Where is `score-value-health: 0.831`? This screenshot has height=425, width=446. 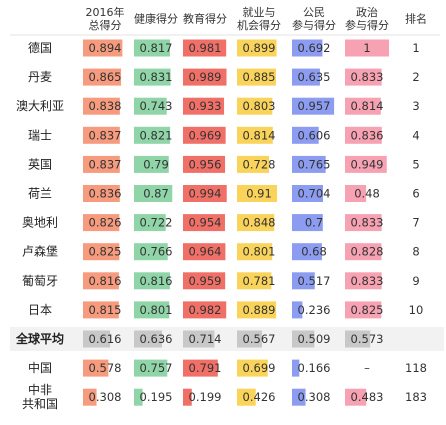 score-value-health: 0.831 is located at coordinates (156, 77).